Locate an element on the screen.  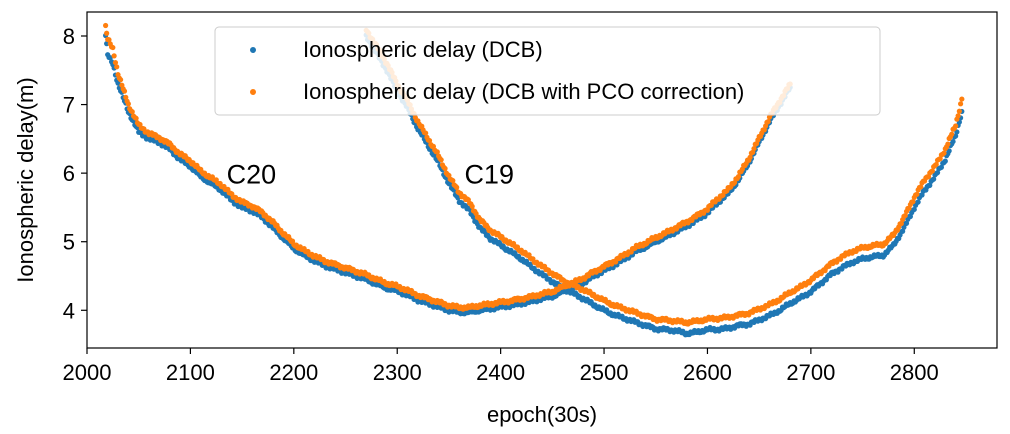
legend-marker-dcb is located at coordinates (253, 50).